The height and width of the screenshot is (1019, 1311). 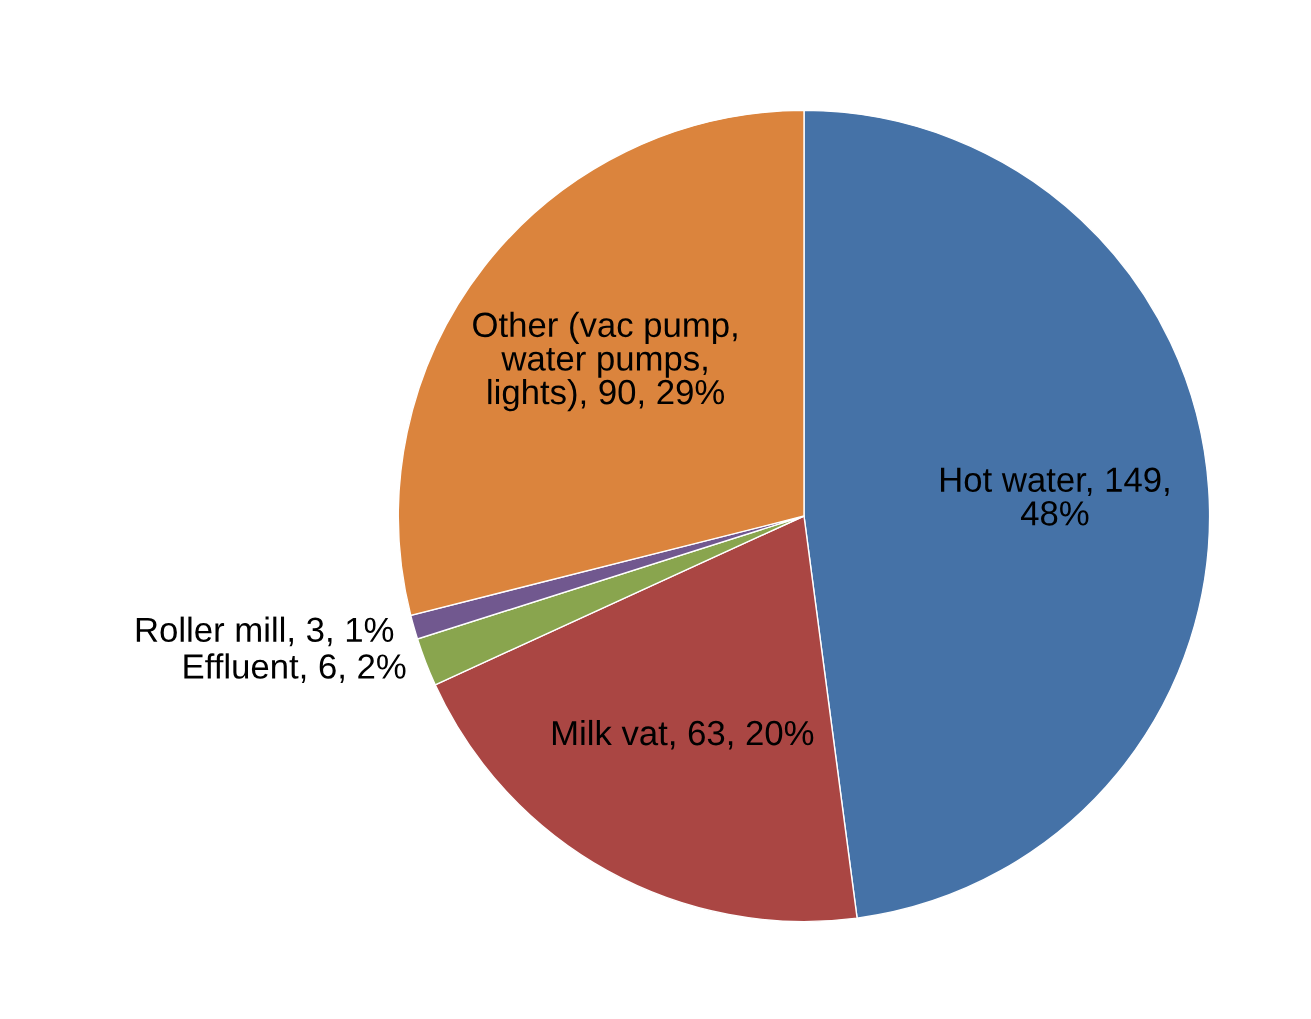 I want to click on slice-label: Milk vat, 63, 20%, so click(x=683, y=734).